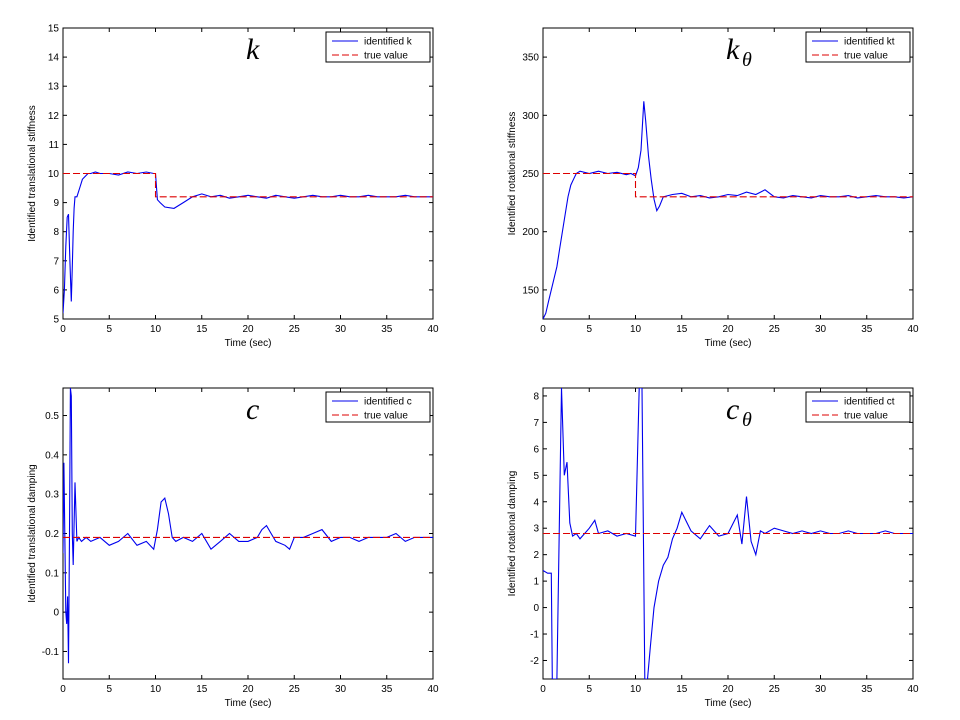  What do you see at coordinates (512, 174) in the screenshot?
I see `y-axis-label: Identified rotational stiffness` at bounding box center [512, 174].